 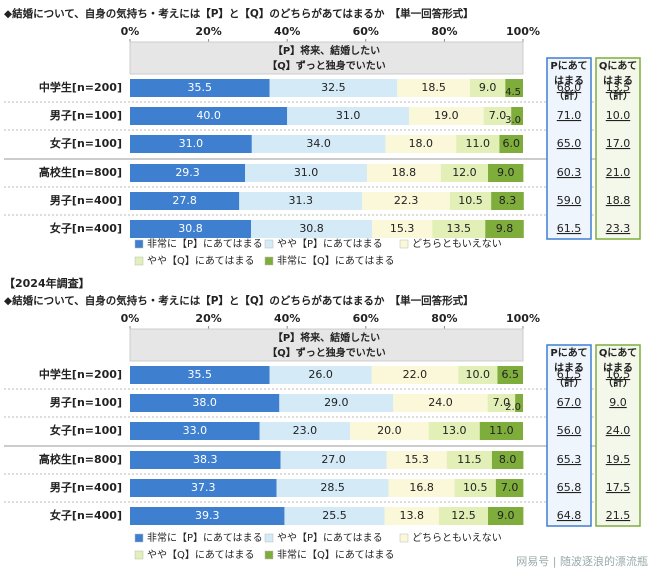 What do you see at coordinates (464, 172) in the screenshot?
I see `value-label: 12.0` at bounding box center [464, 172].